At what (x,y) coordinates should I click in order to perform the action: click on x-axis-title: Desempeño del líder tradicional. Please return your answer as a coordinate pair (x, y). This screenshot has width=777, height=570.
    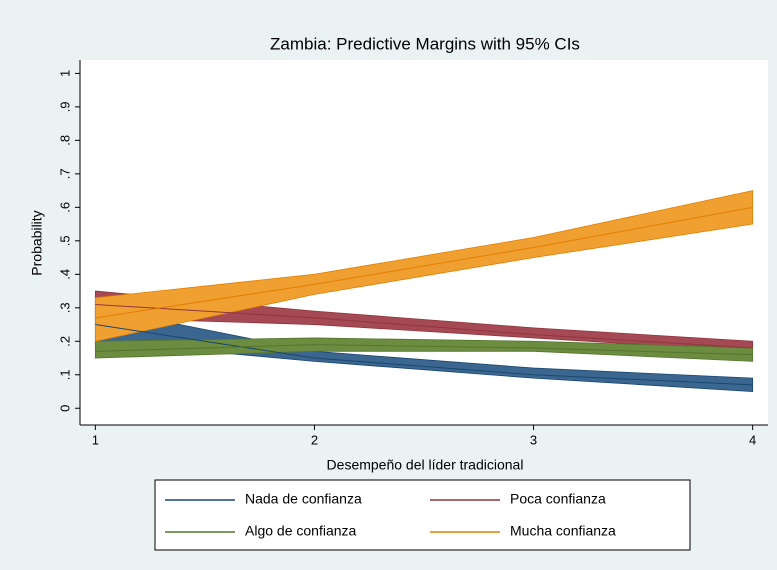
    Looking at the image, I should click on (425, 465).